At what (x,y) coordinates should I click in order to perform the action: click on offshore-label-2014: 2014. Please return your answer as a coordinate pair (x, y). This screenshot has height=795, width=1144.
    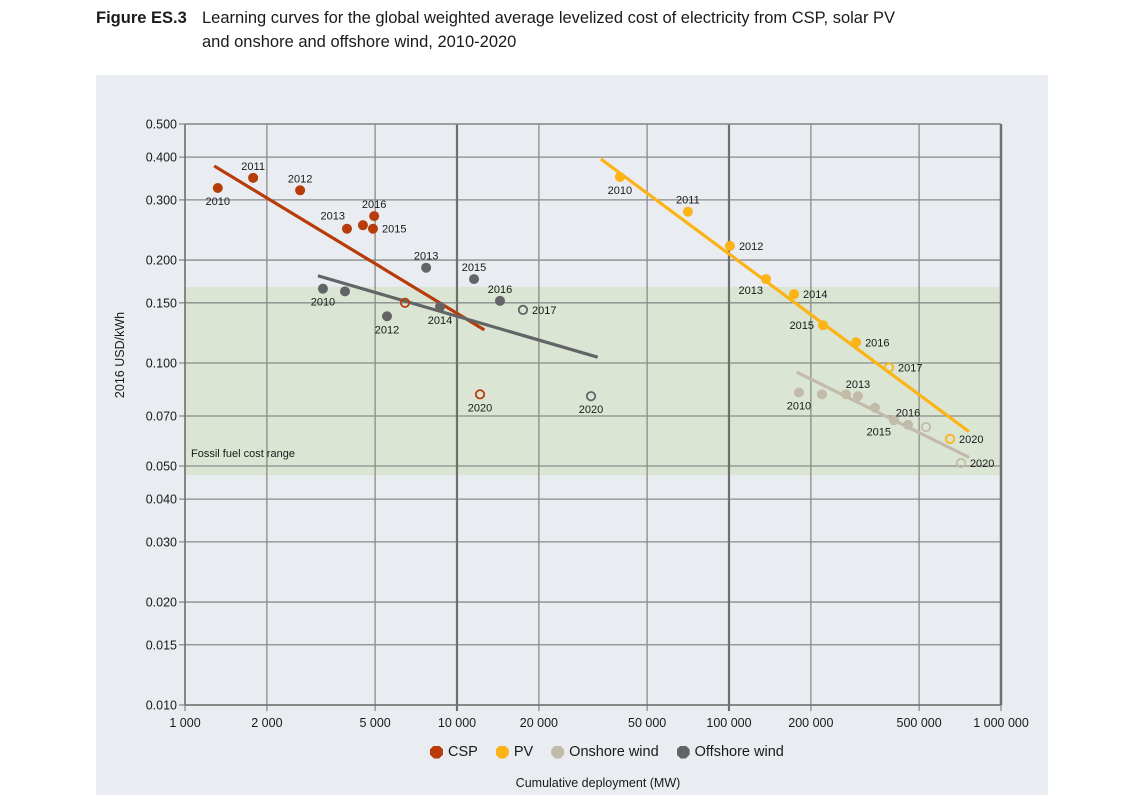
    Looking at the image, I should click on (440, 321).